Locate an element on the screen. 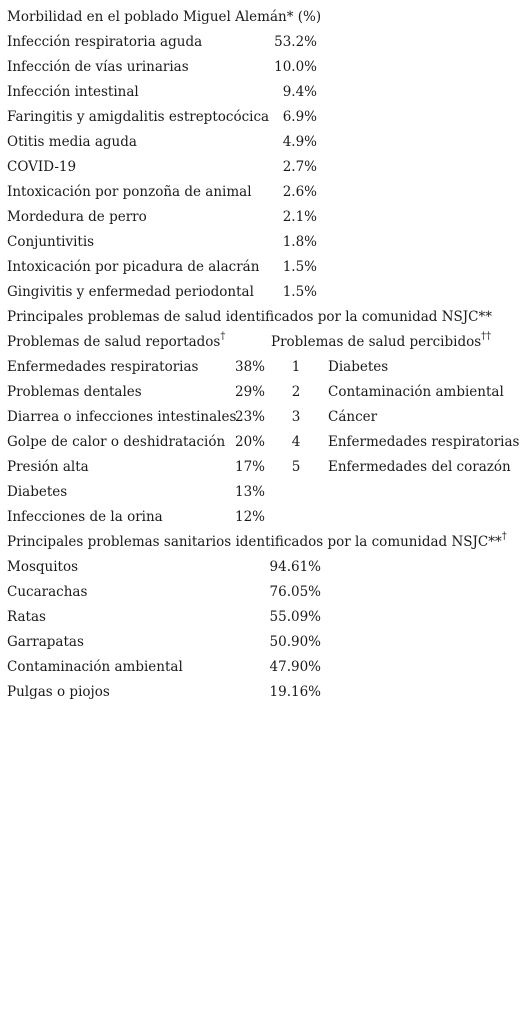  sanitary-problem-percentage: 19.16% is located at coordinates (295, 692).